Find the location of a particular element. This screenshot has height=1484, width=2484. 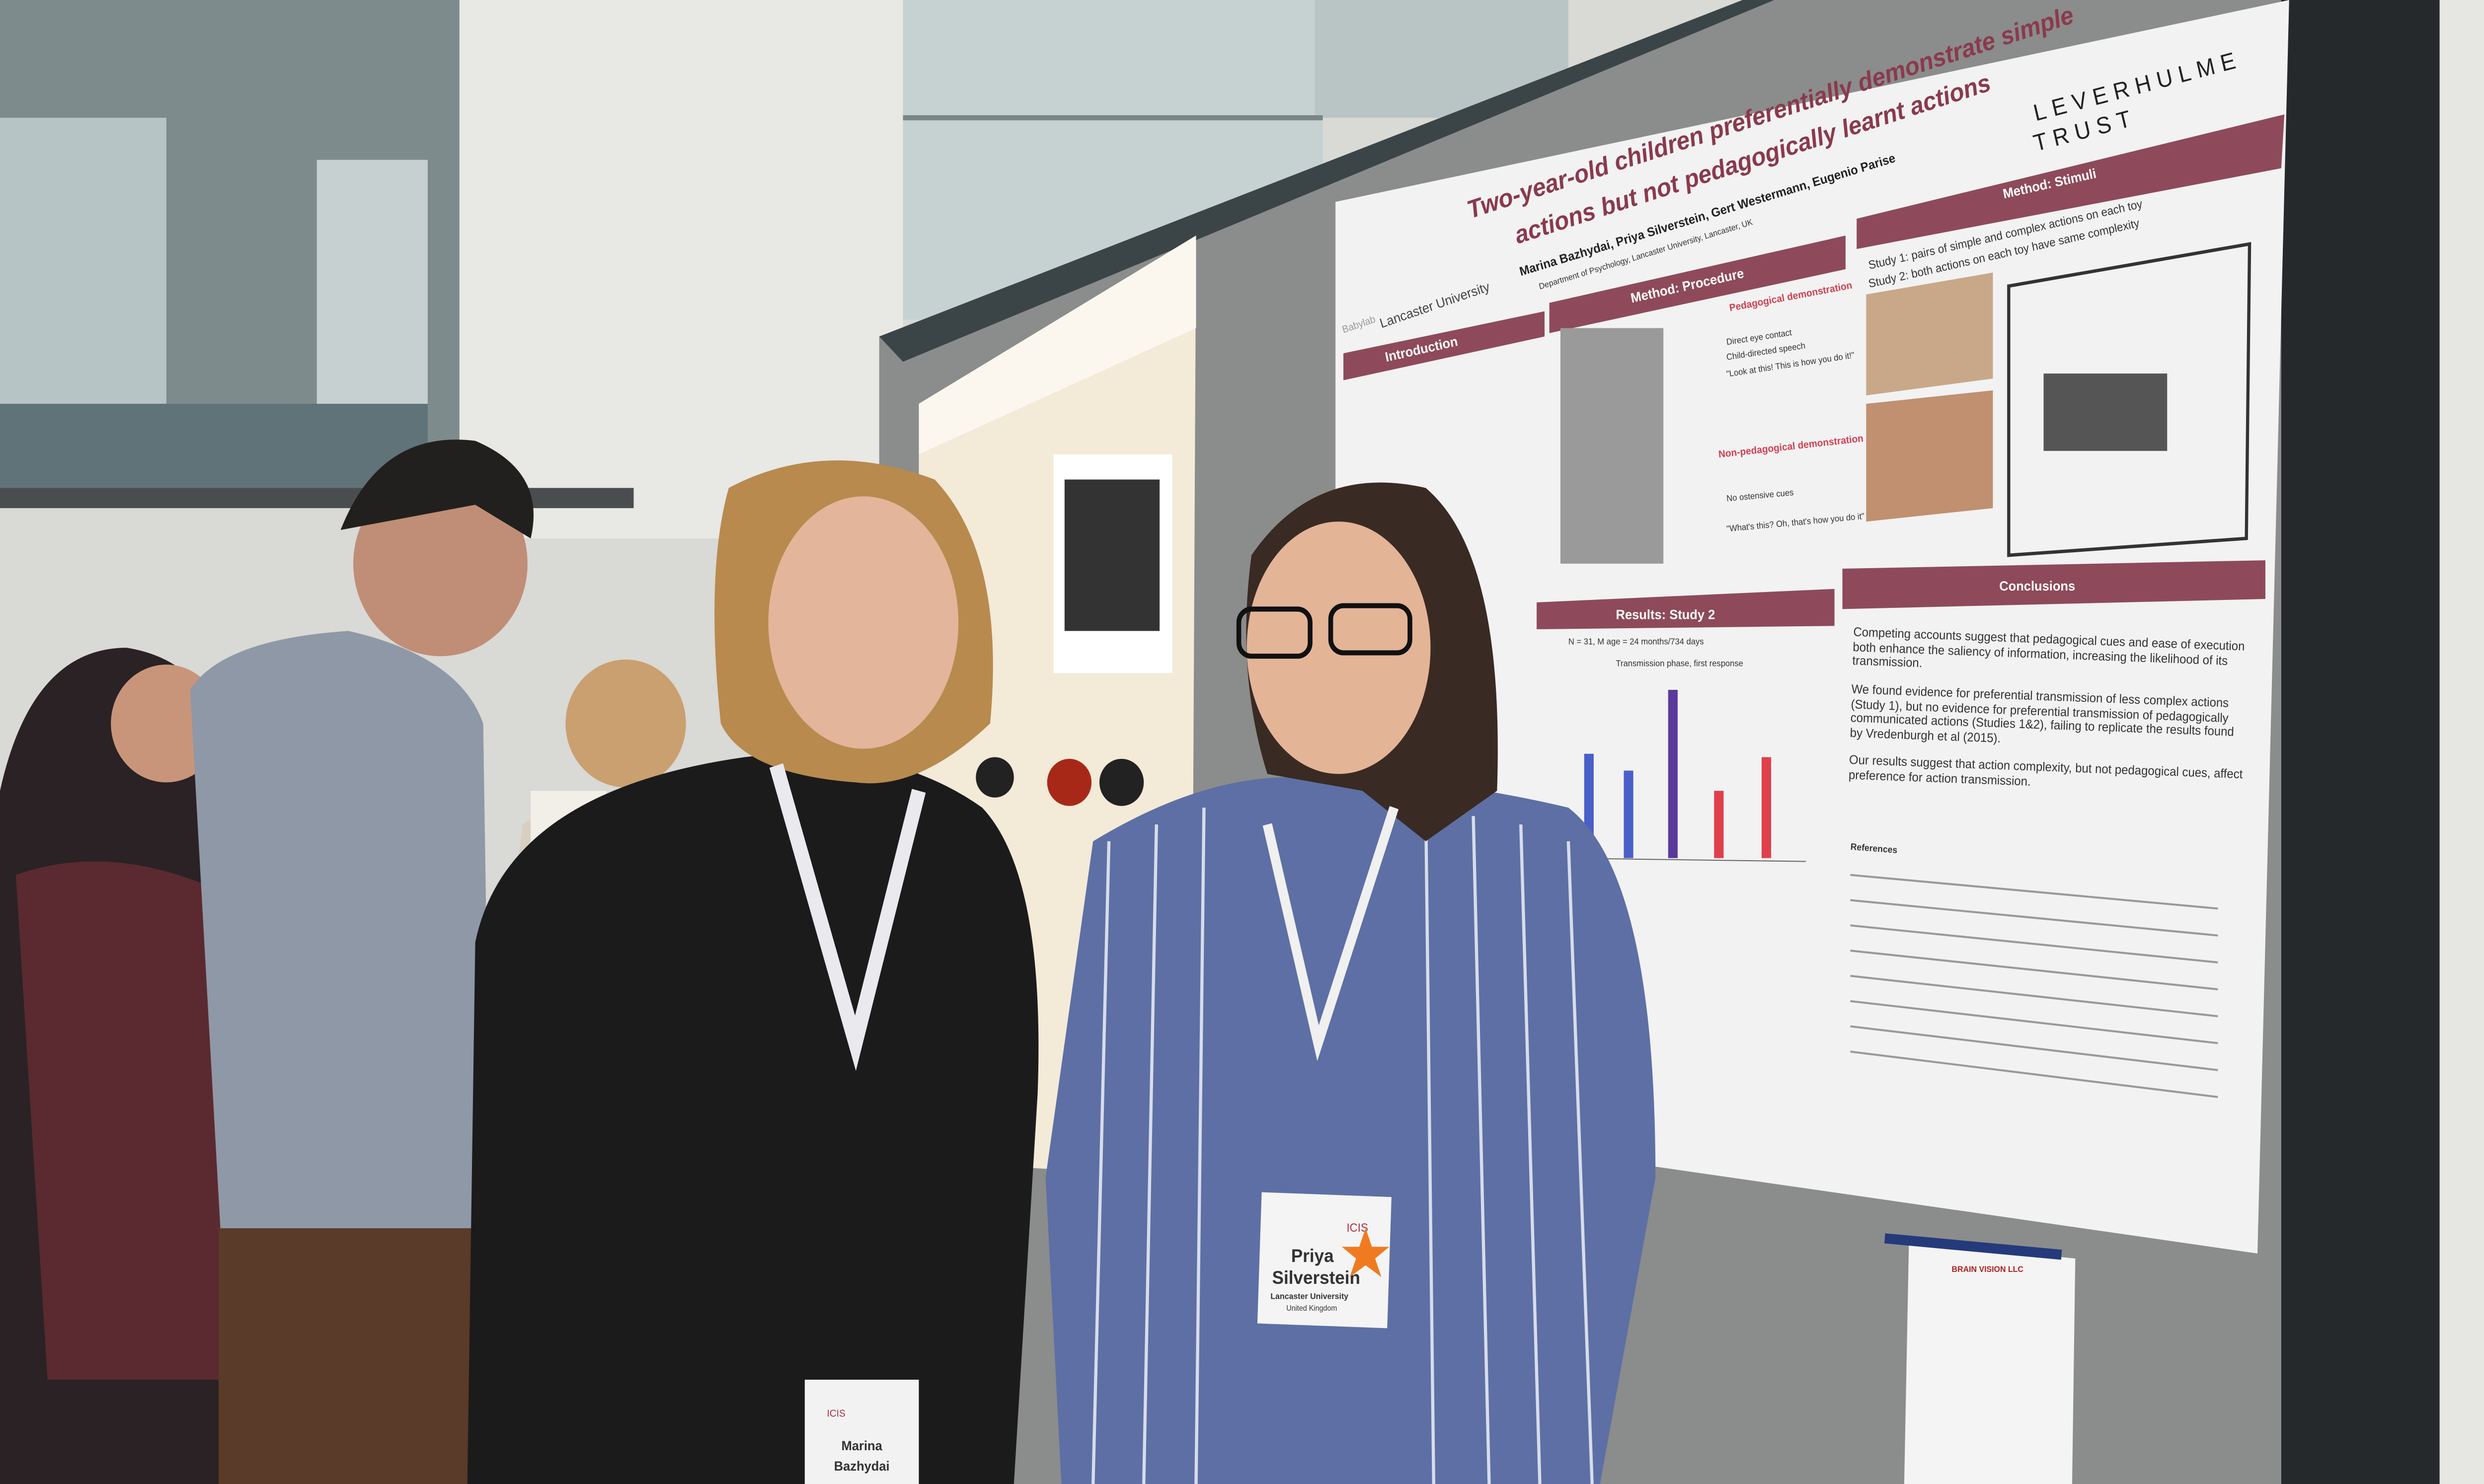

conclusions-header-bar is located at coordinates (2054, 584).